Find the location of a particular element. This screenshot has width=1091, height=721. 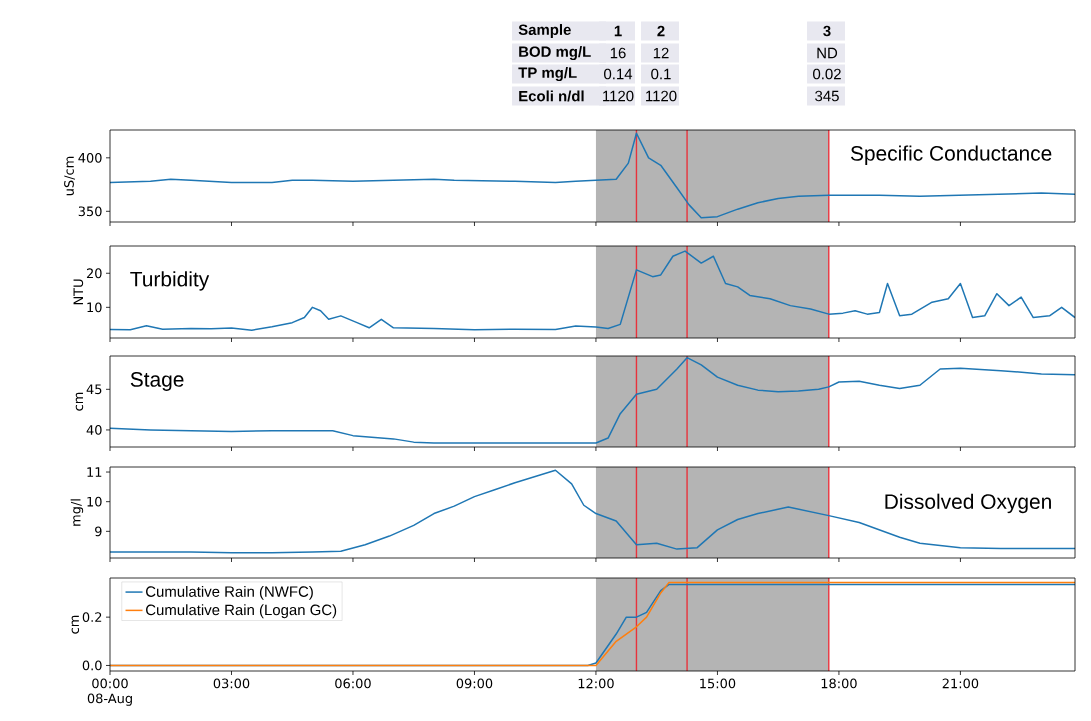

text: 12 is located at coordinates (661, 53).